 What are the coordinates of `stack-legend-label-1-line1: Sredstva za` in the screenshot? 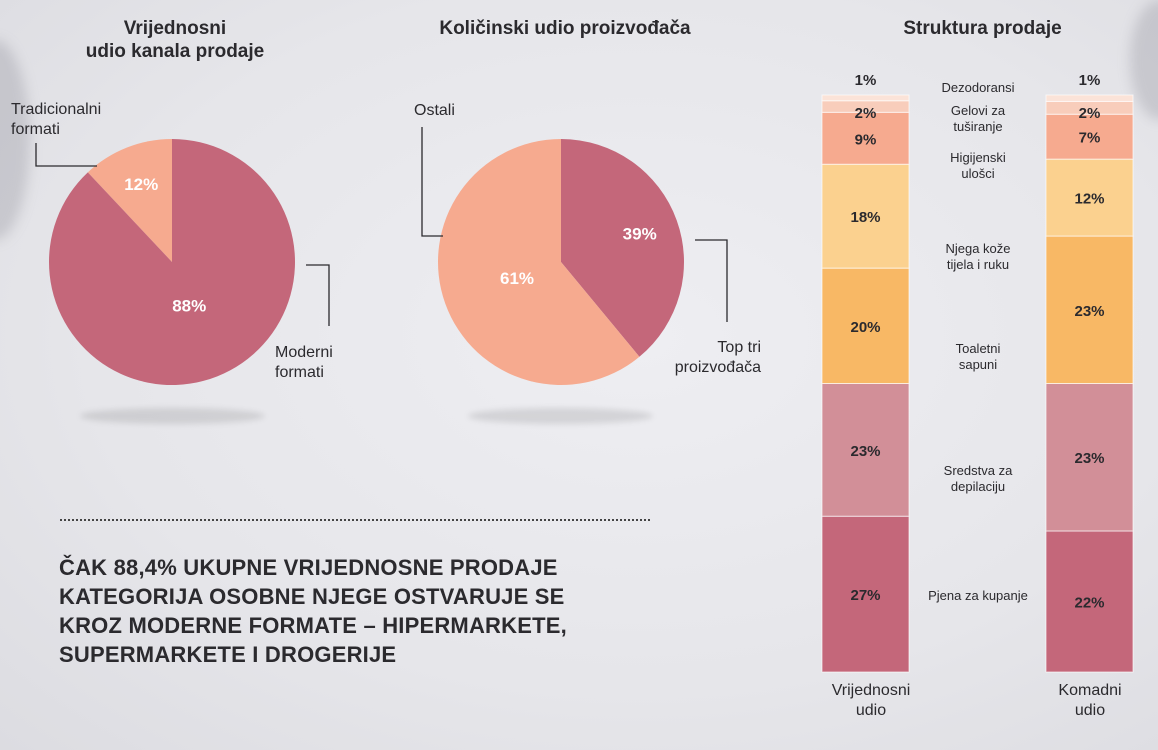 It's located at (978, 470).